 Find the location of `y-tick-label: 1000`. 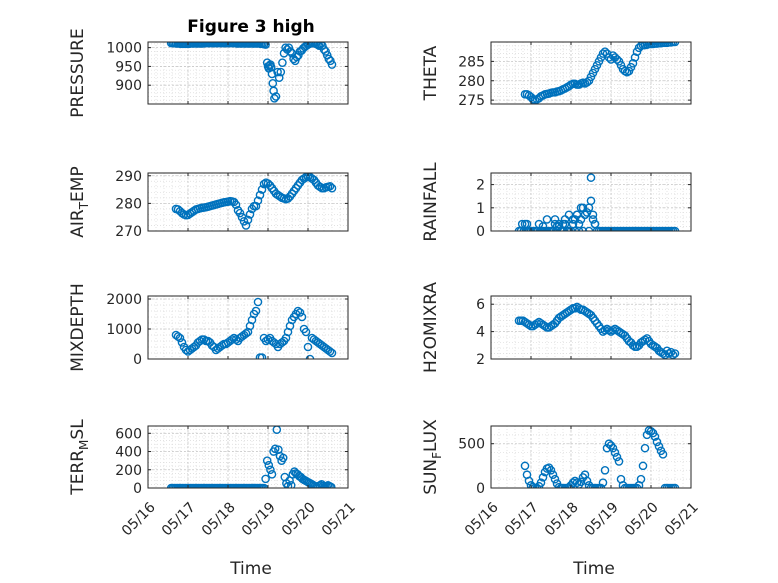

y-tick-label: 1000 is located at coordinates (124, 49).